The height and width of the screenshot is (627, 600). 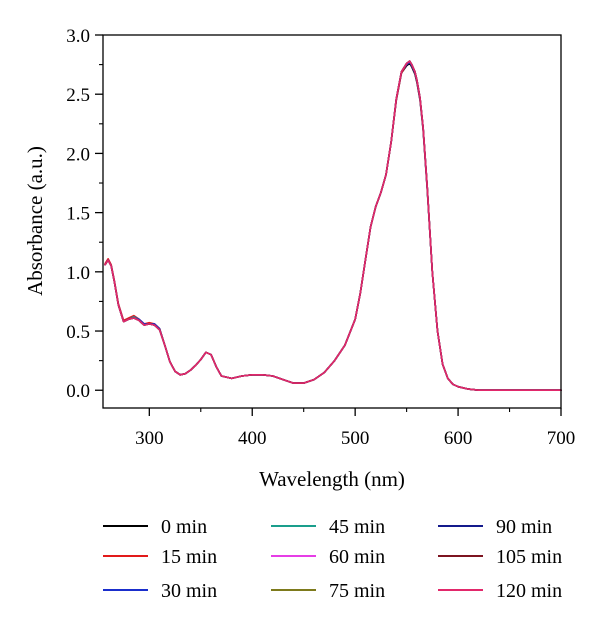 What do you see at coordinates (332, 479) in the screenshot?
I see `x-axis-title: Wavelength (nm)` at bounding box center [332, 479].